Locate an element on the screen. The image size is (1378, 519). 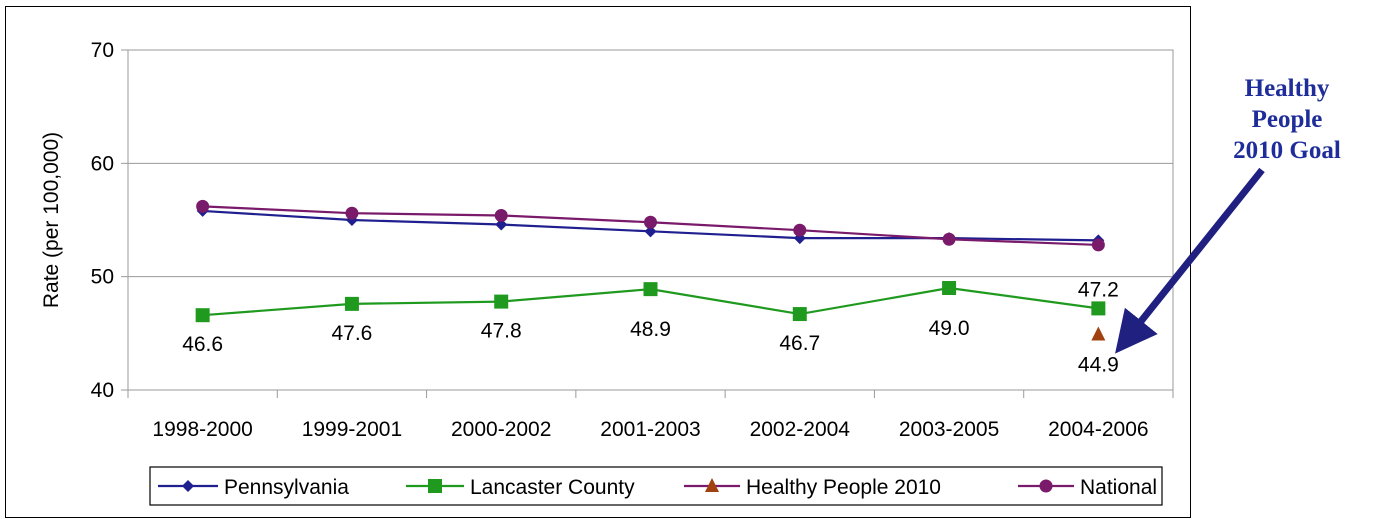
series-national is located at coordinates (650, 225).